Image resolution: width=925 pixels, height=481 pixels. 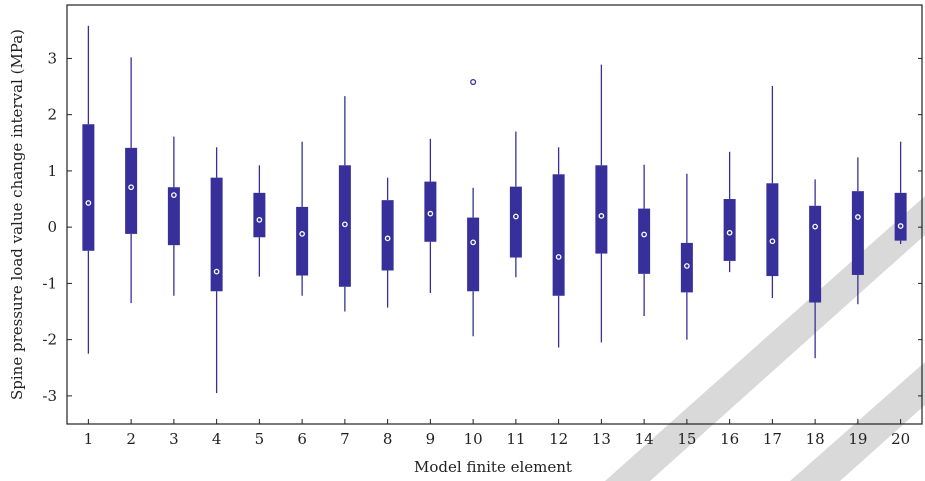 What do you see at coordinates (772, 439) in the screenshot?
I see `x-tick-label: 17` at bounding box center [772, 439].